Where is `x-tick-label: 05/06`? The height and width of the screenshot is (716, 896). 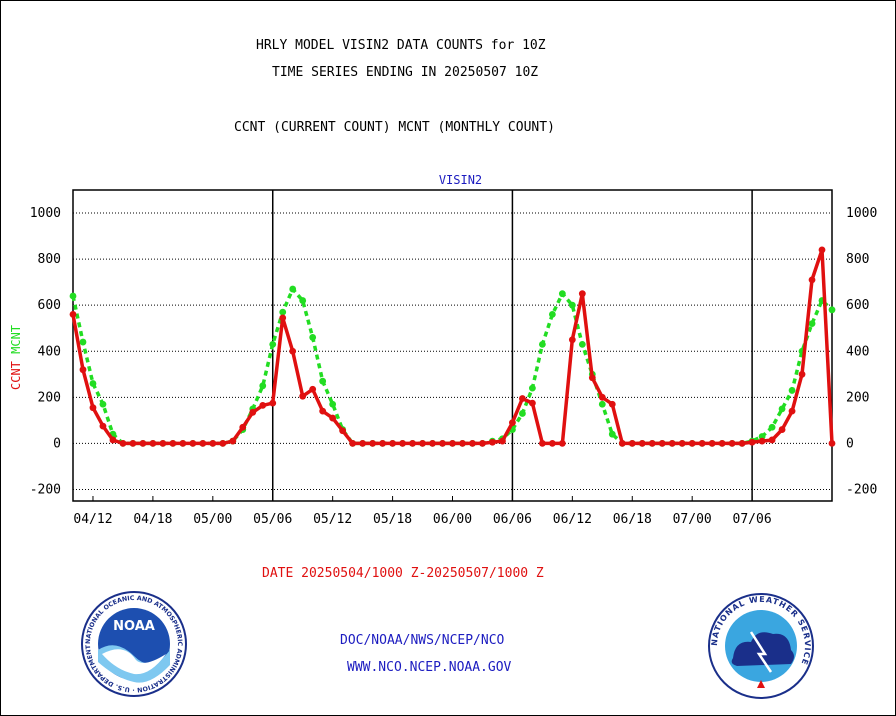
x-tick-label: 05/06 is located at coordinates (272, 519).